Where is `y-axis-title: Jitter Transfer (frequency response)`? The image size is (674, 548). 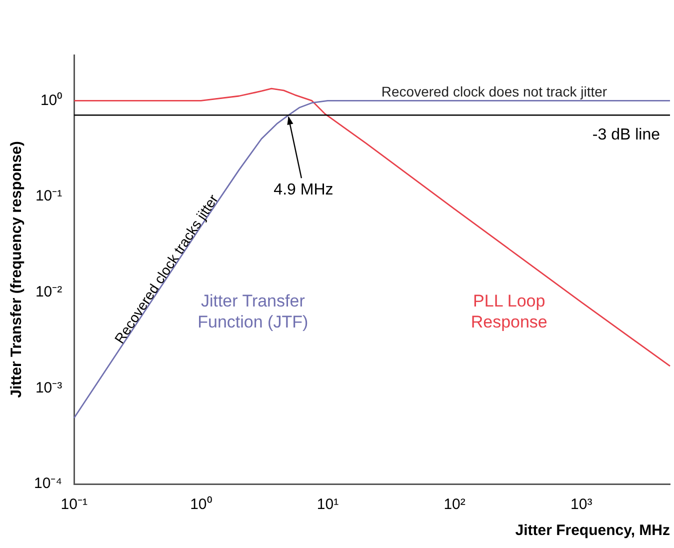
y-axis-title: Jitter Transfer (frequency response) is located at coordinates (17, 269).